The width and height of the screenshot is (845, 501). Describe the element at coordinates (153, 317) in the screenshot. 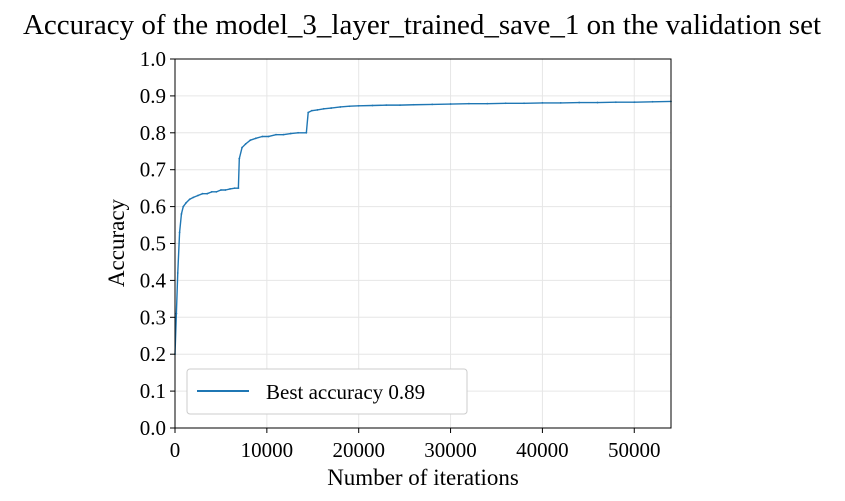

I see `y-tick-label: 0.3` at that location.